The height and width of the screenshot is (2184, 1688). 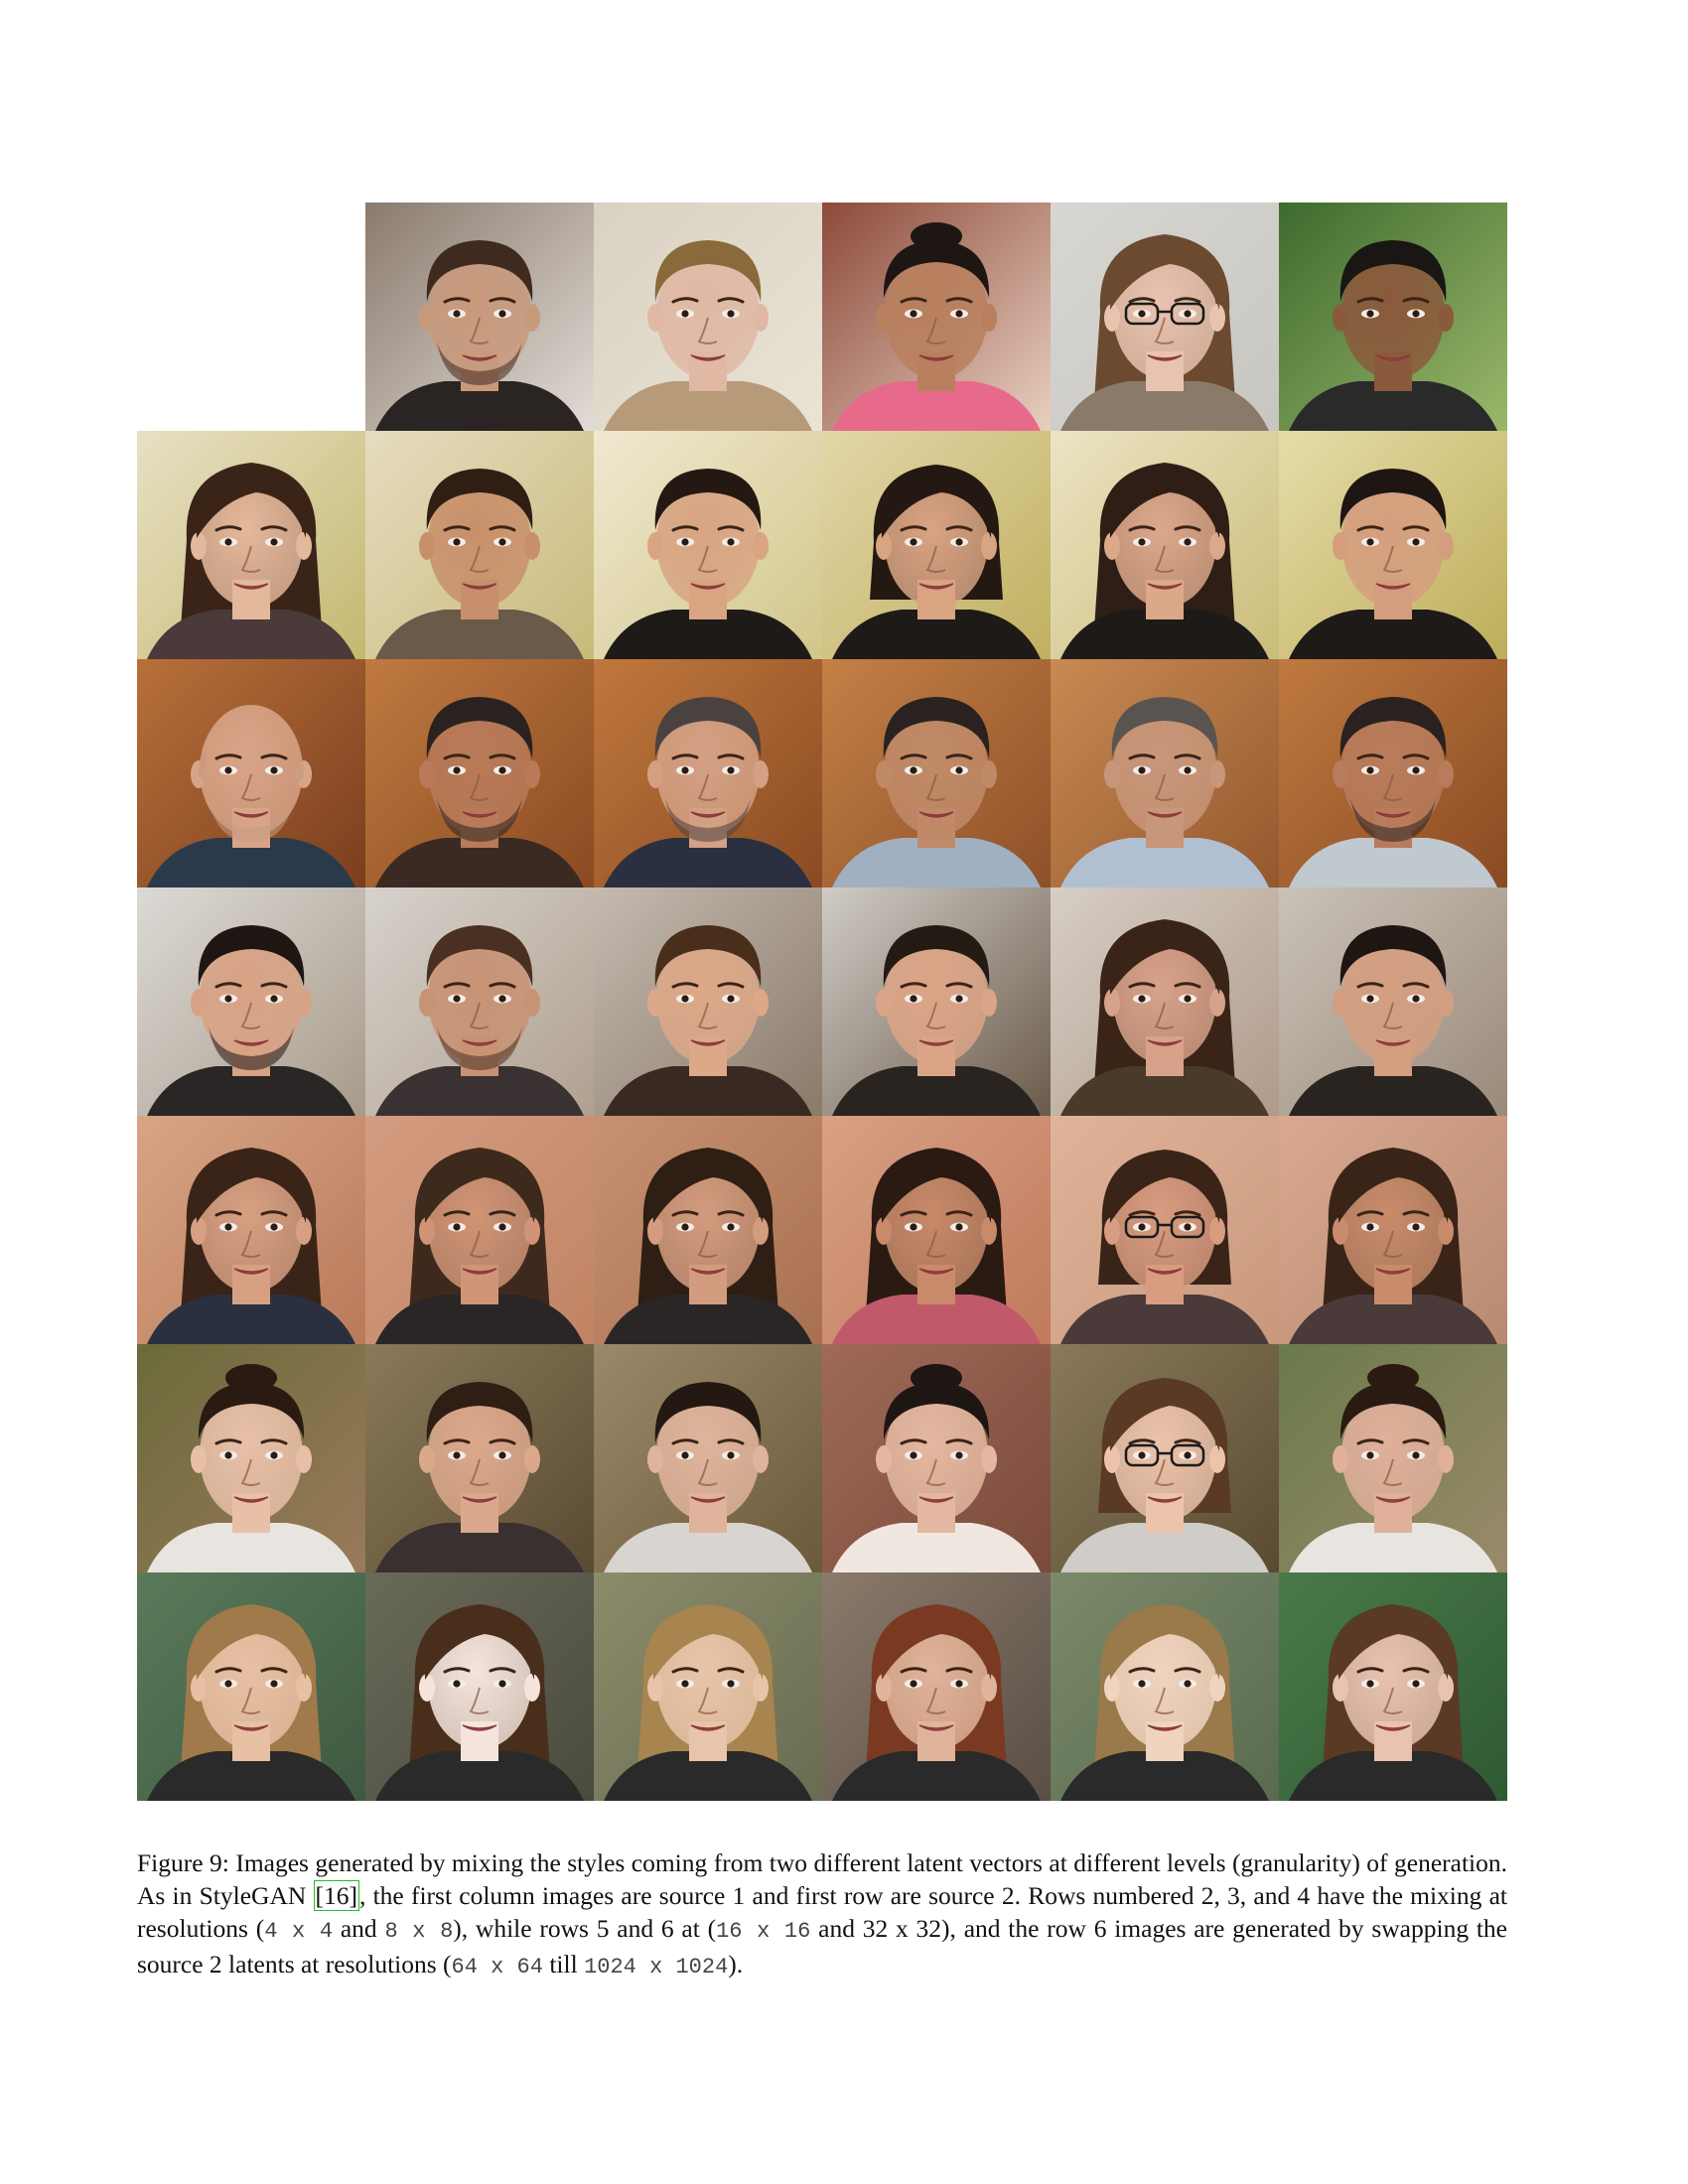 I want to click on face-image-r7-c6, so click(x=1393, y=1686).